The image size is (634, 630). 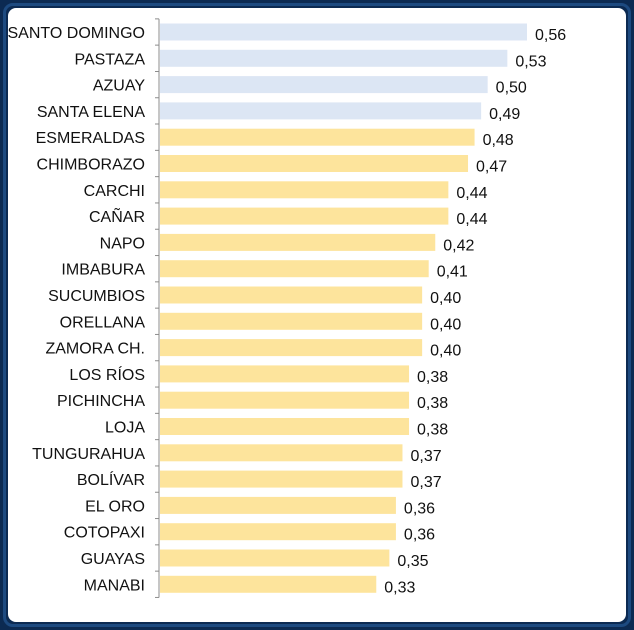 I want to click on value-label: 0,35, so click(x=412, y=561).